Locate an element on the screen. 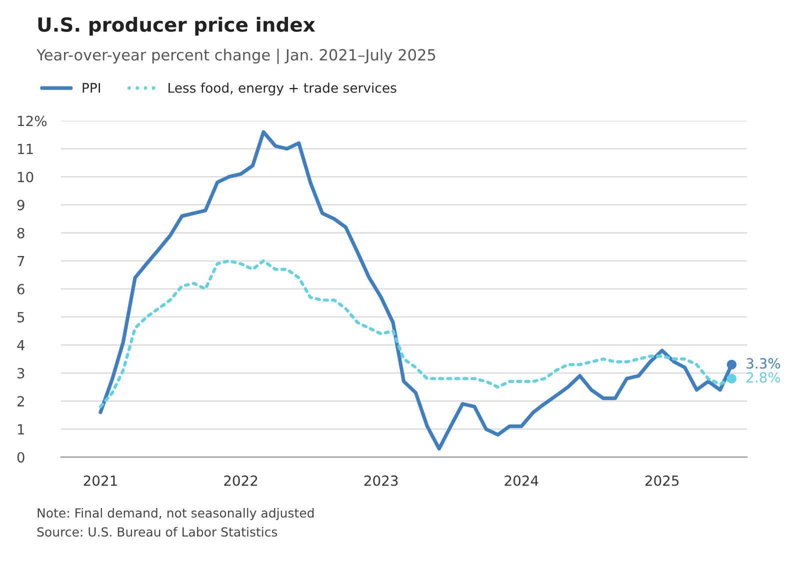 This screenshot has height=575, width=812. y-tick-label: 1 is located at coordinates (21, 429).